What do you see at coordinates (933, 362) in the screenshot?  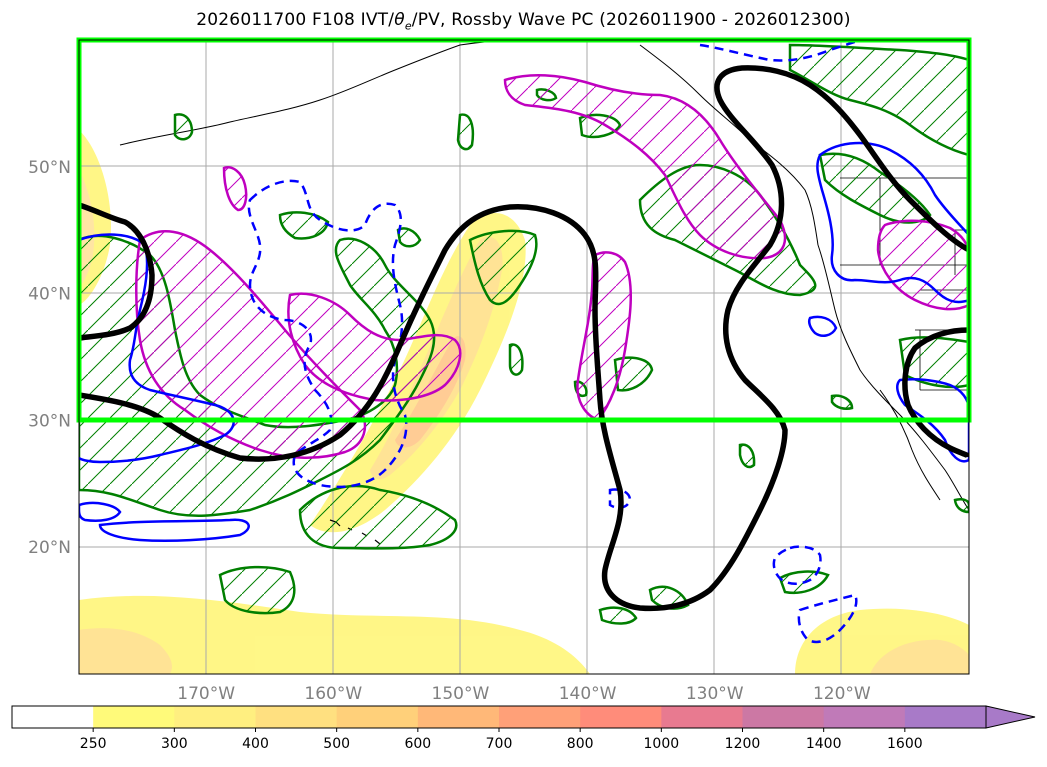 I see `pv-region-east-edge` at bounding box center [933, 362].